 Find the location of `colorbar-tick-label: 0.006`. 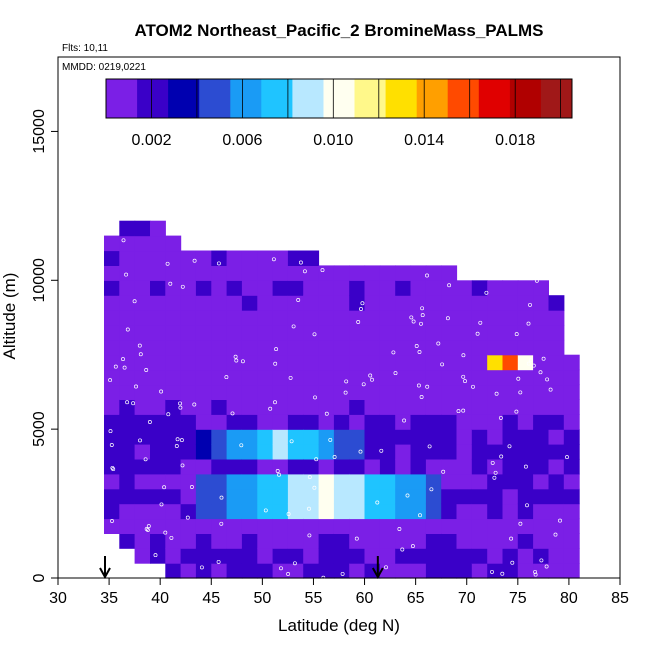

colorbar-tick-label: 0.006 is located at coordinates (242, 140).